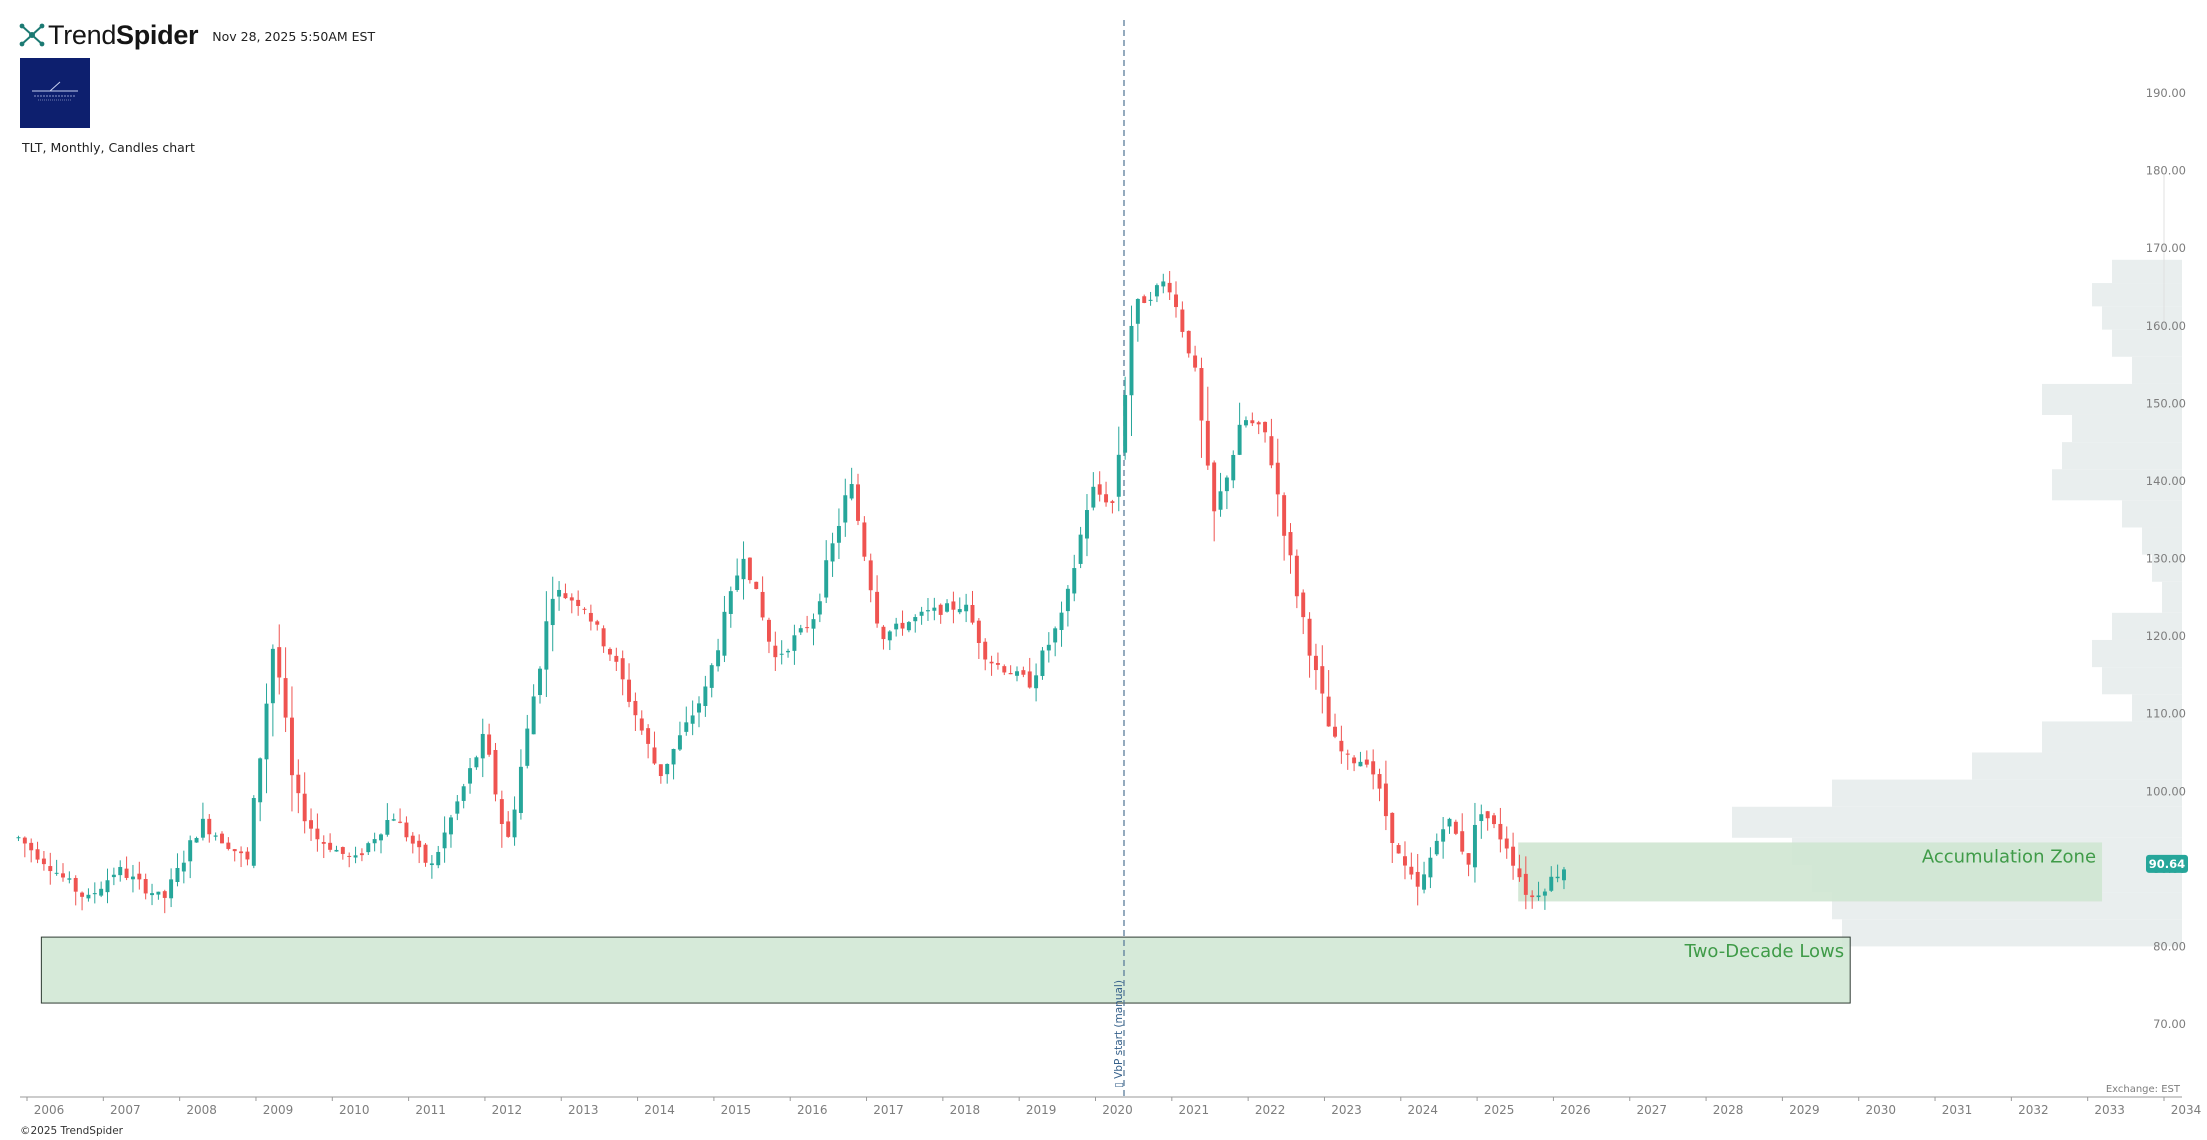 The height and width of the screenshot is (1140, 2207). I want to click on price-axis-tick-label: 170.00, so click(2166, 248).